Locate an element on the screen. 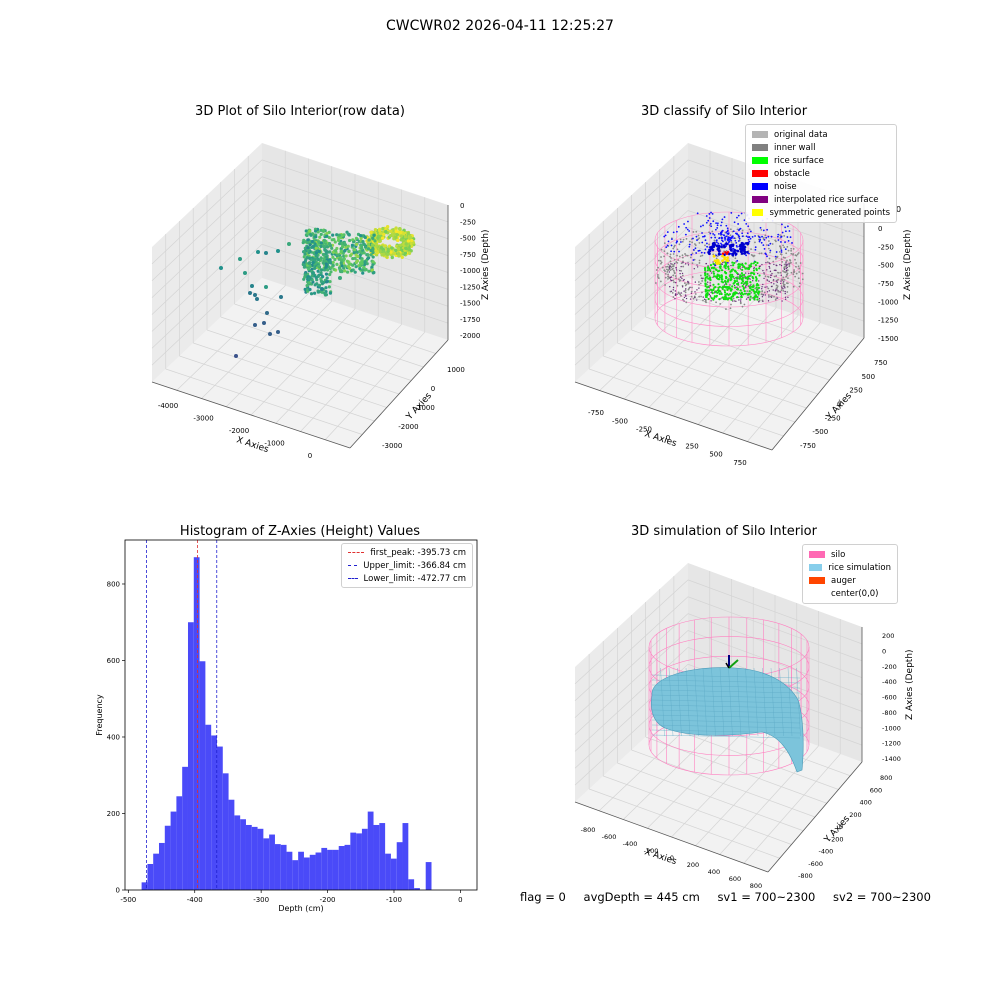 Image resolution: width=1000 pixels, height=1000 pixels. y-tick-label: 800 is located at coordinates (886, 778).